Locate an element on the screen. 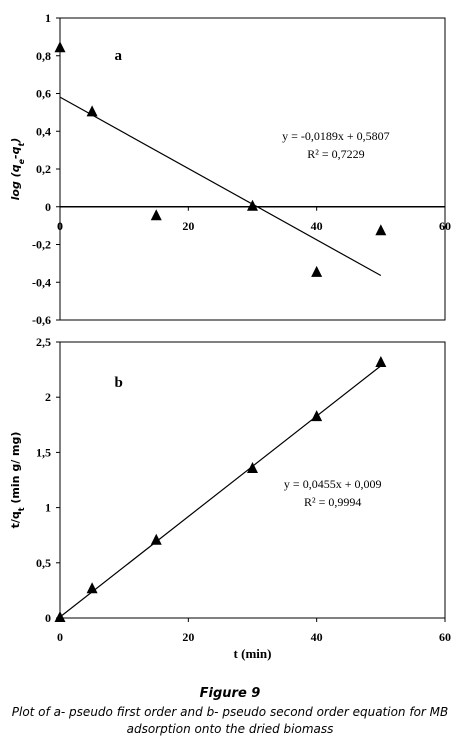  y-axis-label: t/qt (min g/ mg) is located at coordinates (17, 480).